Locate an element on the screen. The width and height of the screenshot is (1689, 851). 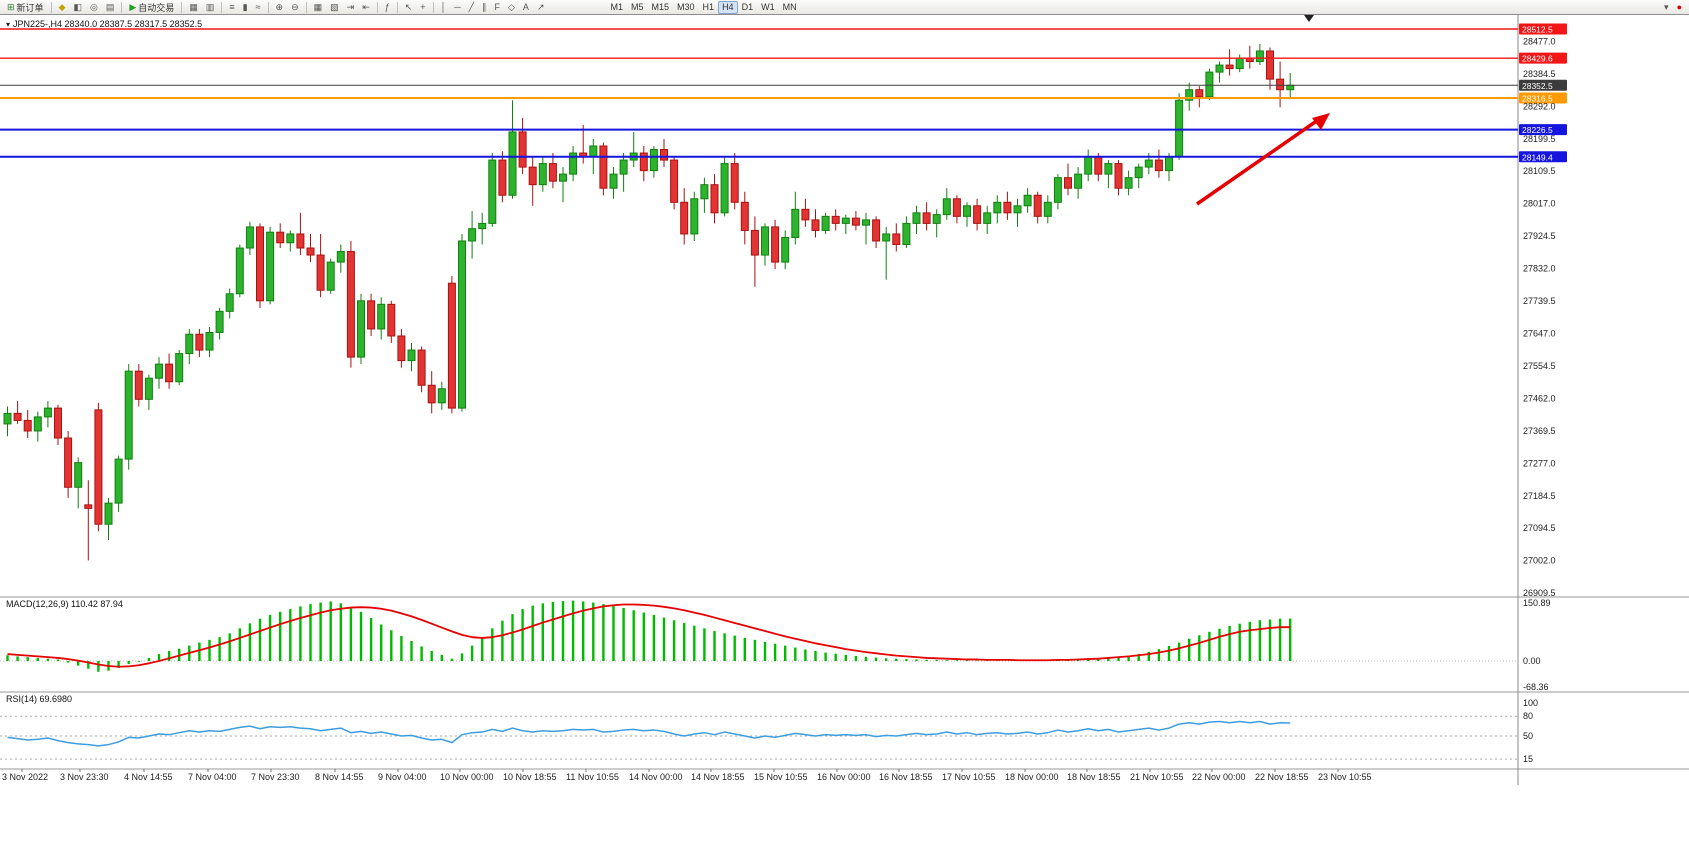
price-scale-area is located at coordinates (1603, 400).